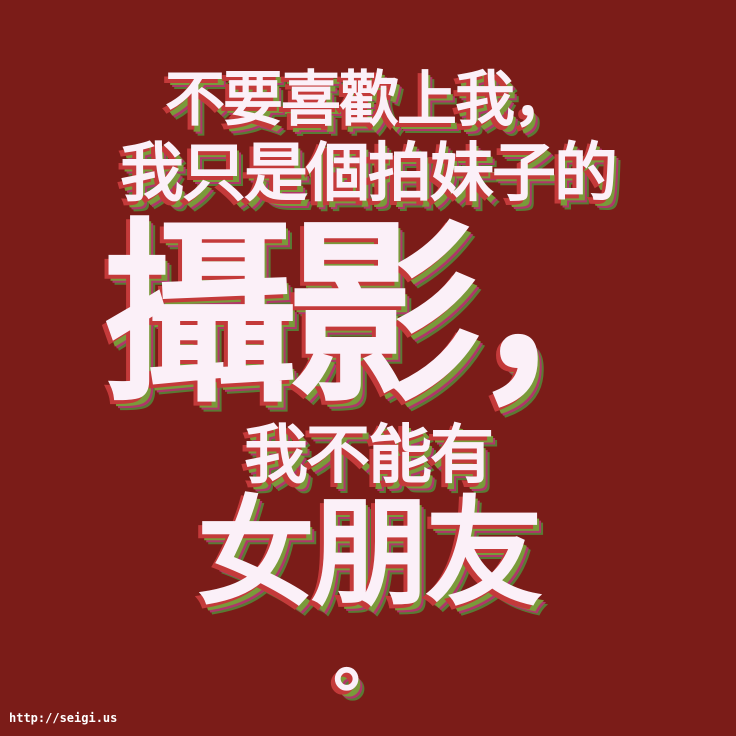 The width and height of the screenshot is (736, 736). Describe the element at coordinates (368, 661) in the screenshot. I see `poster-line-6: 。` at that location.